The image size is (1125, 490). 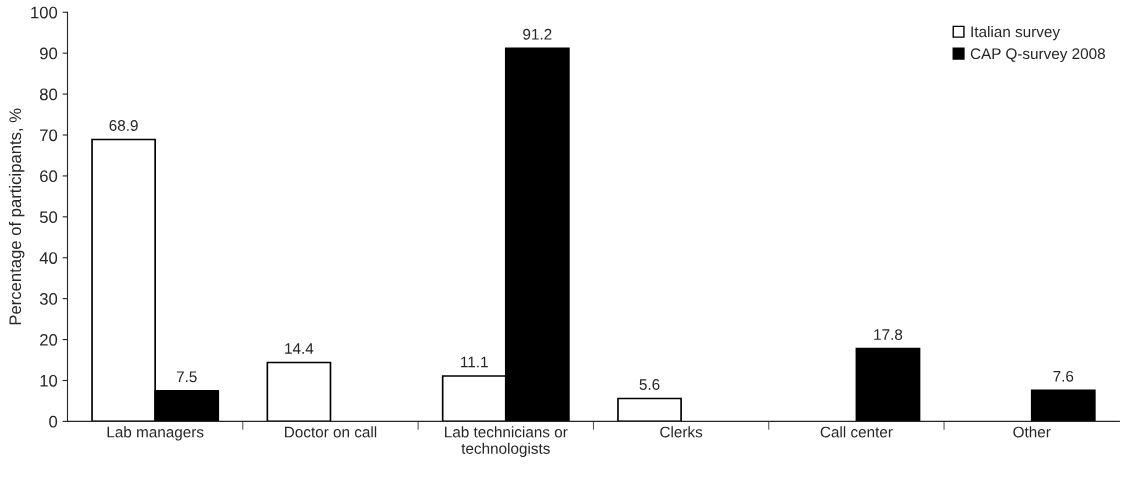 I want to click on y-tick-label: 30, so click(x=48, y=299).